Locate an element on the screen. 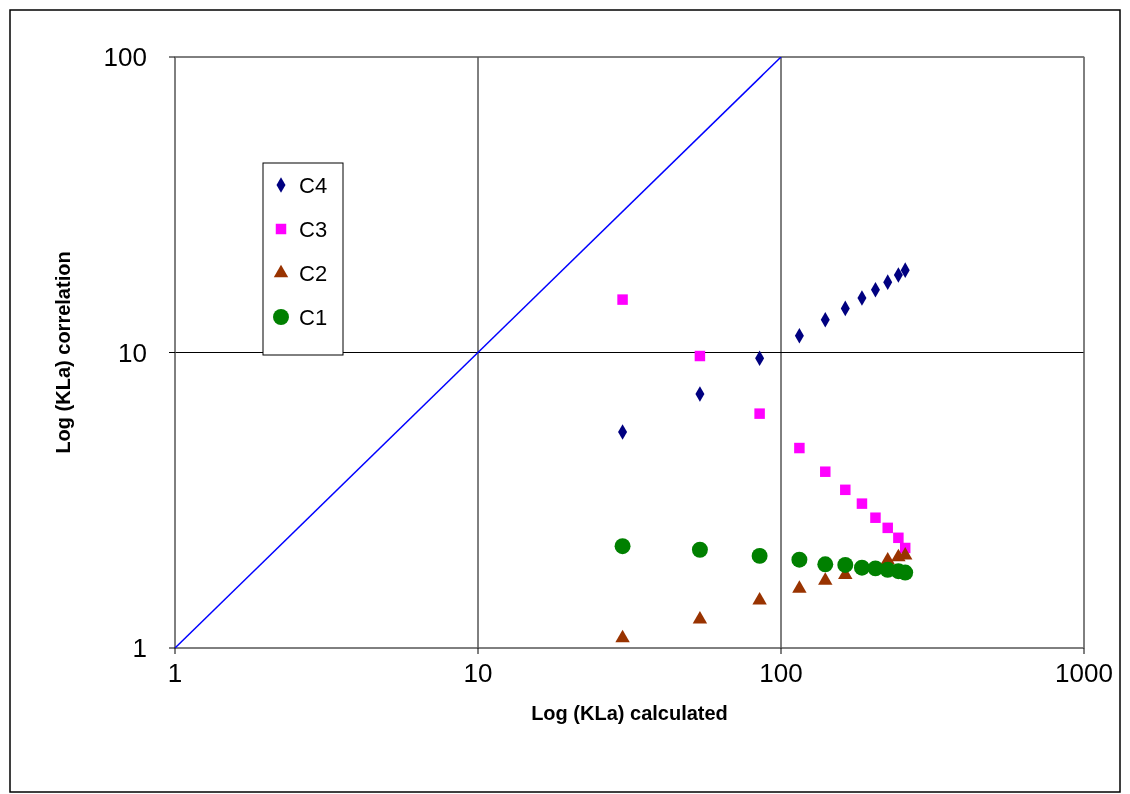 Image resolution: width=1130 pixels, height=794 pixels. legend-label: C4 is located at coordinates (313, 185).